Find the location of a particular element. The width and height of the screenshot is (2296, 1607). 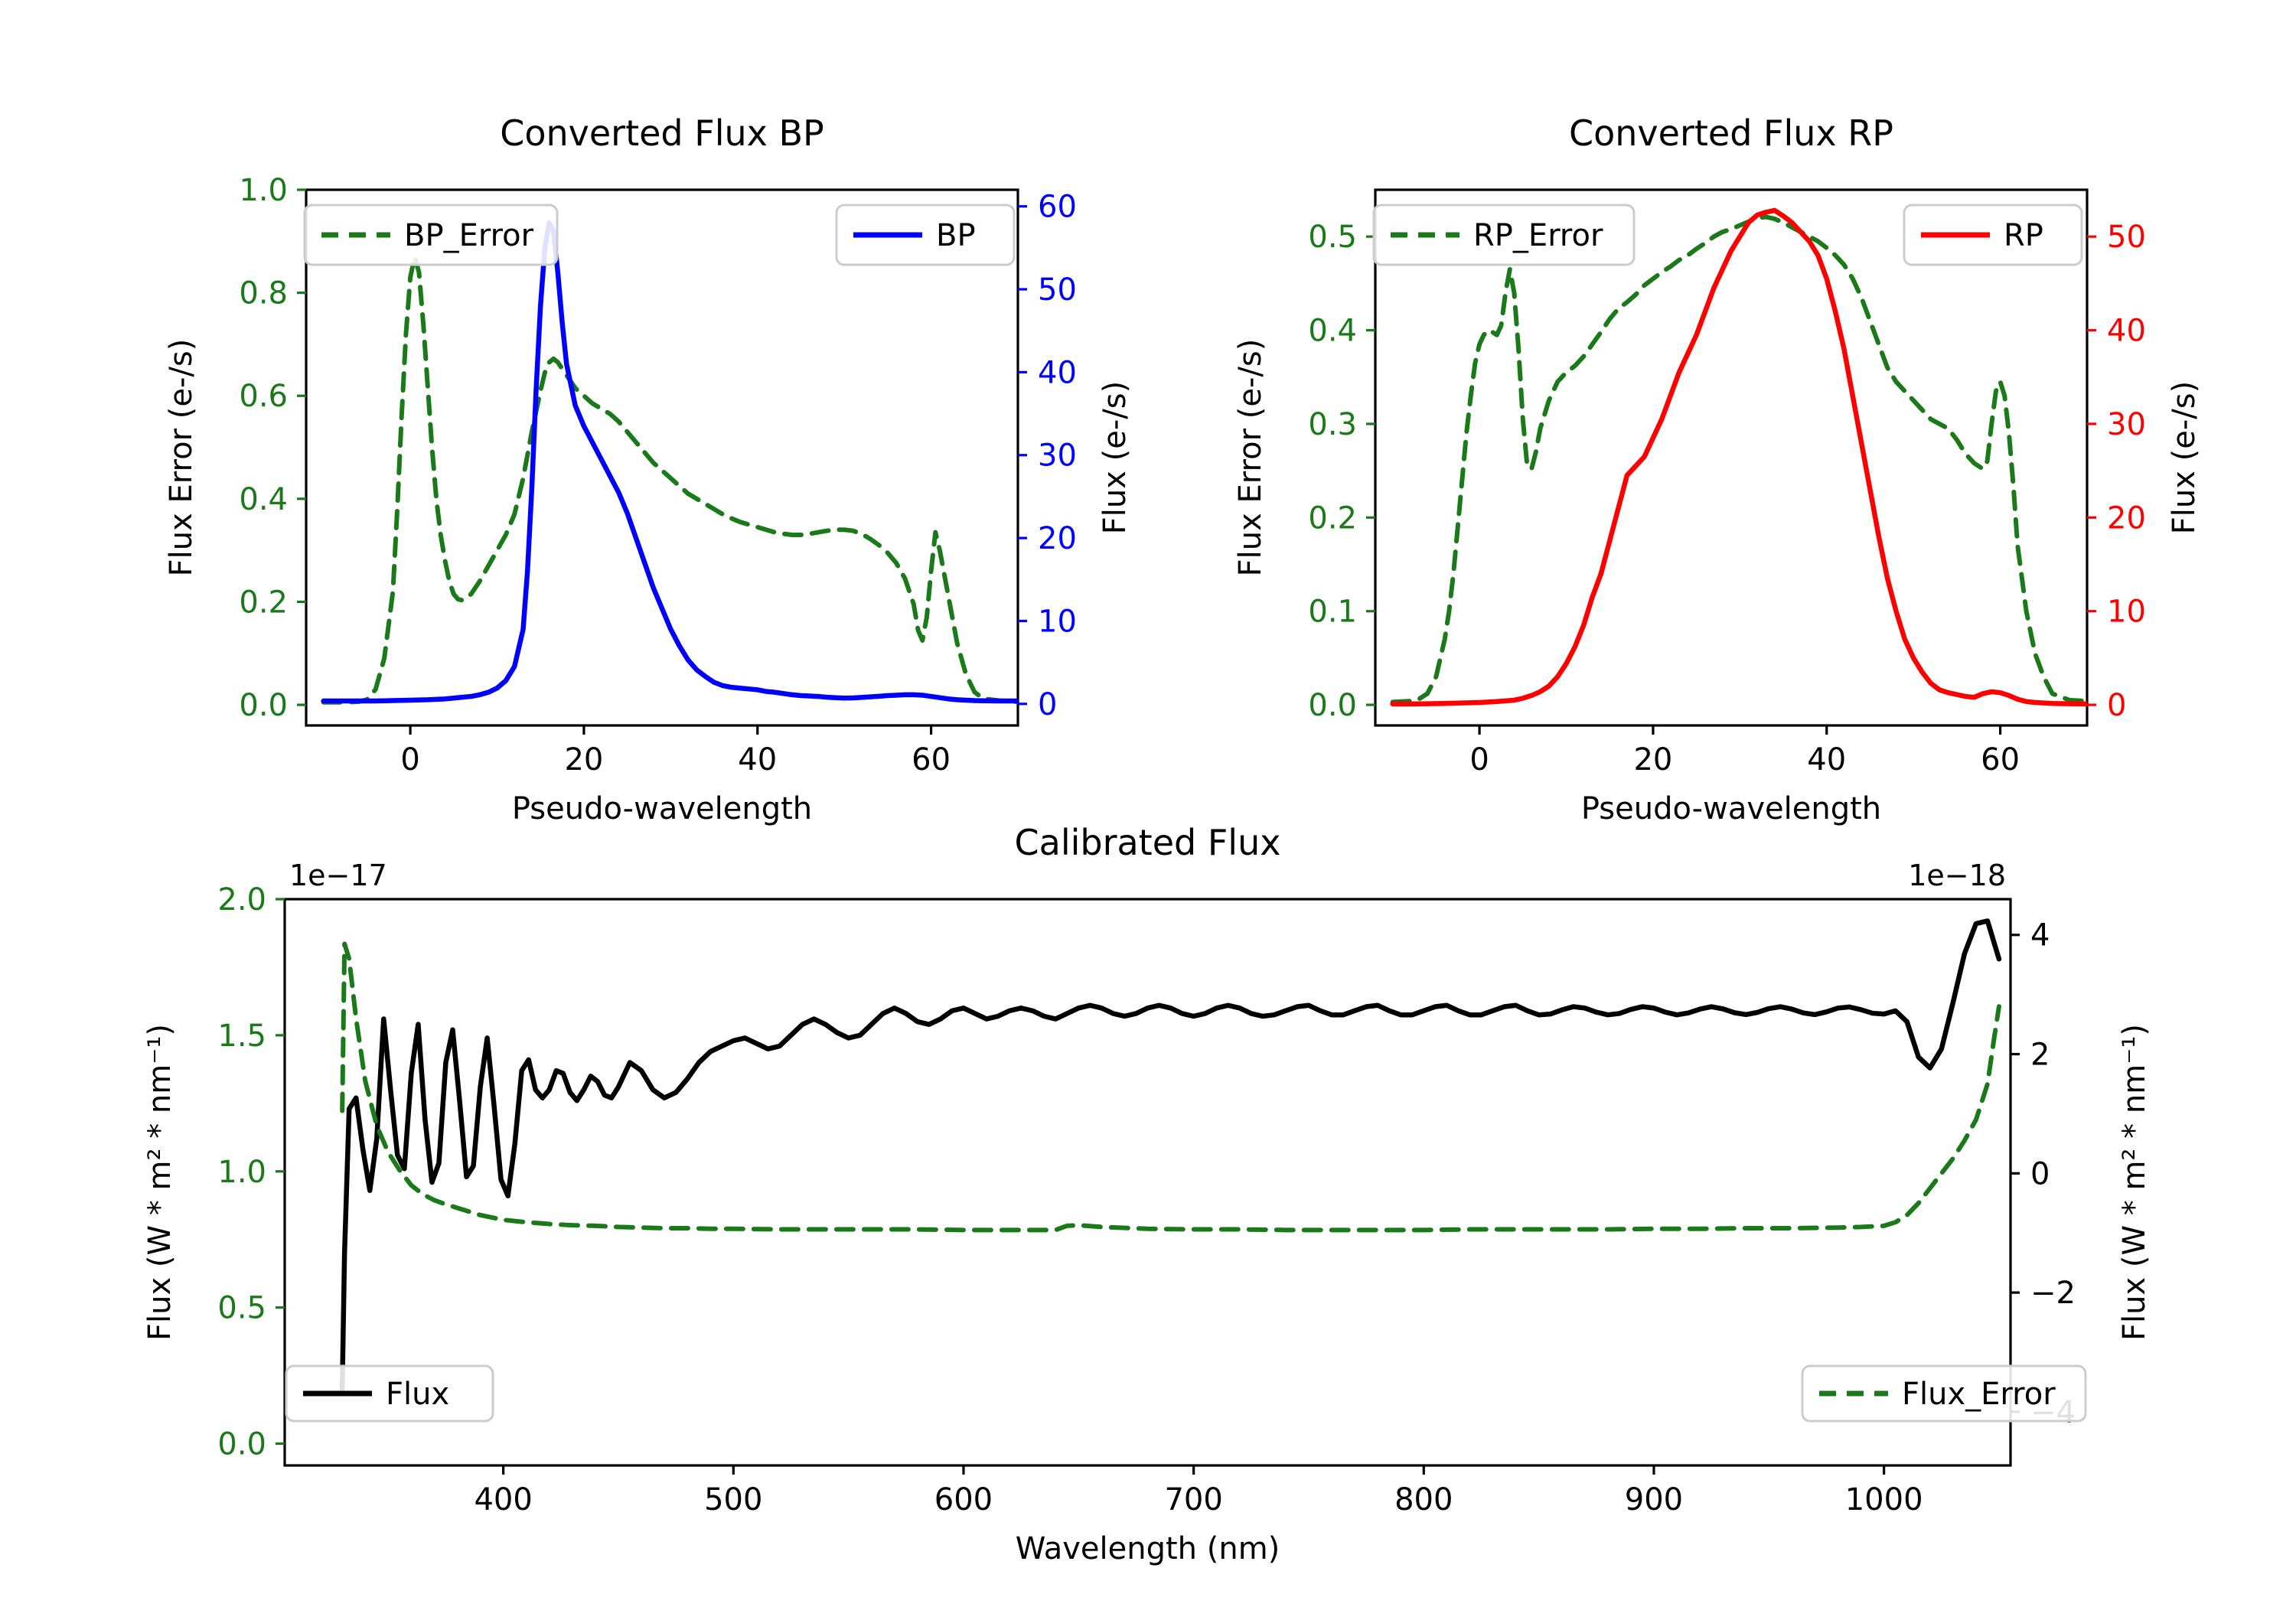

legend-converted-flux-bp-right-label: BP is located at coordinates (956, 235).